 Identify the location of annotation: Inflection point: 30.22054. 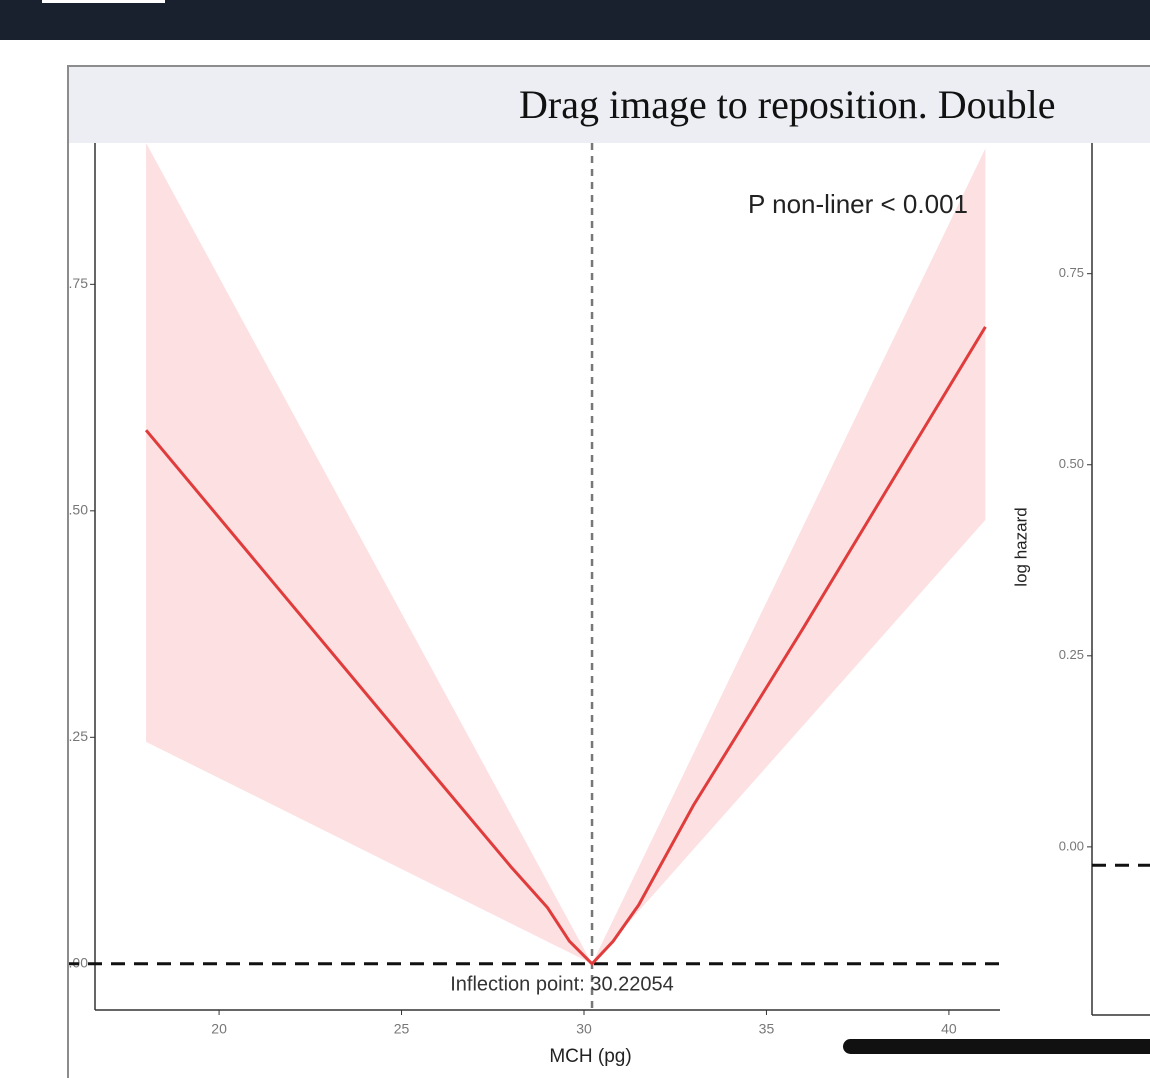
(562, 984).